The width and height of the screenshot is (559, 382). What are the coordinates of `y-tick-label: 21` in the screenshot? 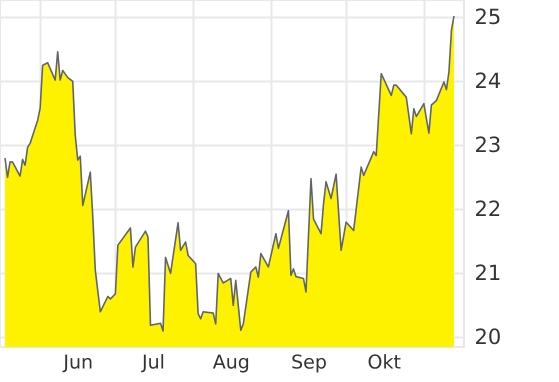 It's located at (488, 272).